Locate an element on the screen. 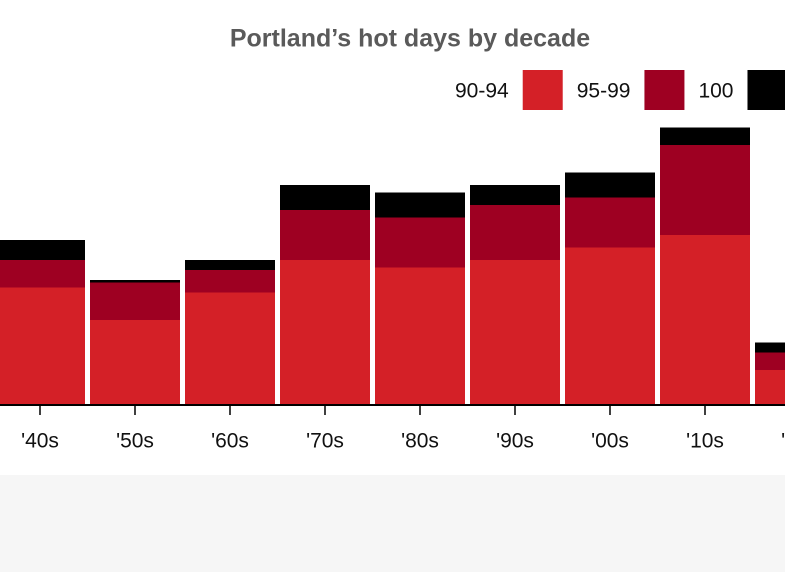 The height and width of the screenshot is (572, 785). x-tick-label: '10s is located at coordinates (705, 441).